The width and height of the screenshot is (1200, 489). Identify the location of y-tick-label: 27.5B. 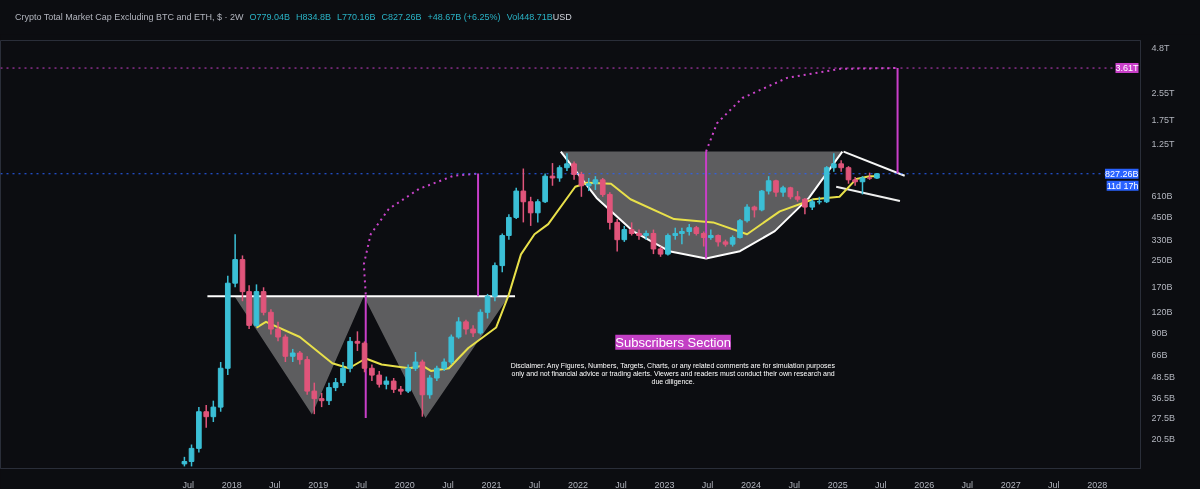
(1163, 417).